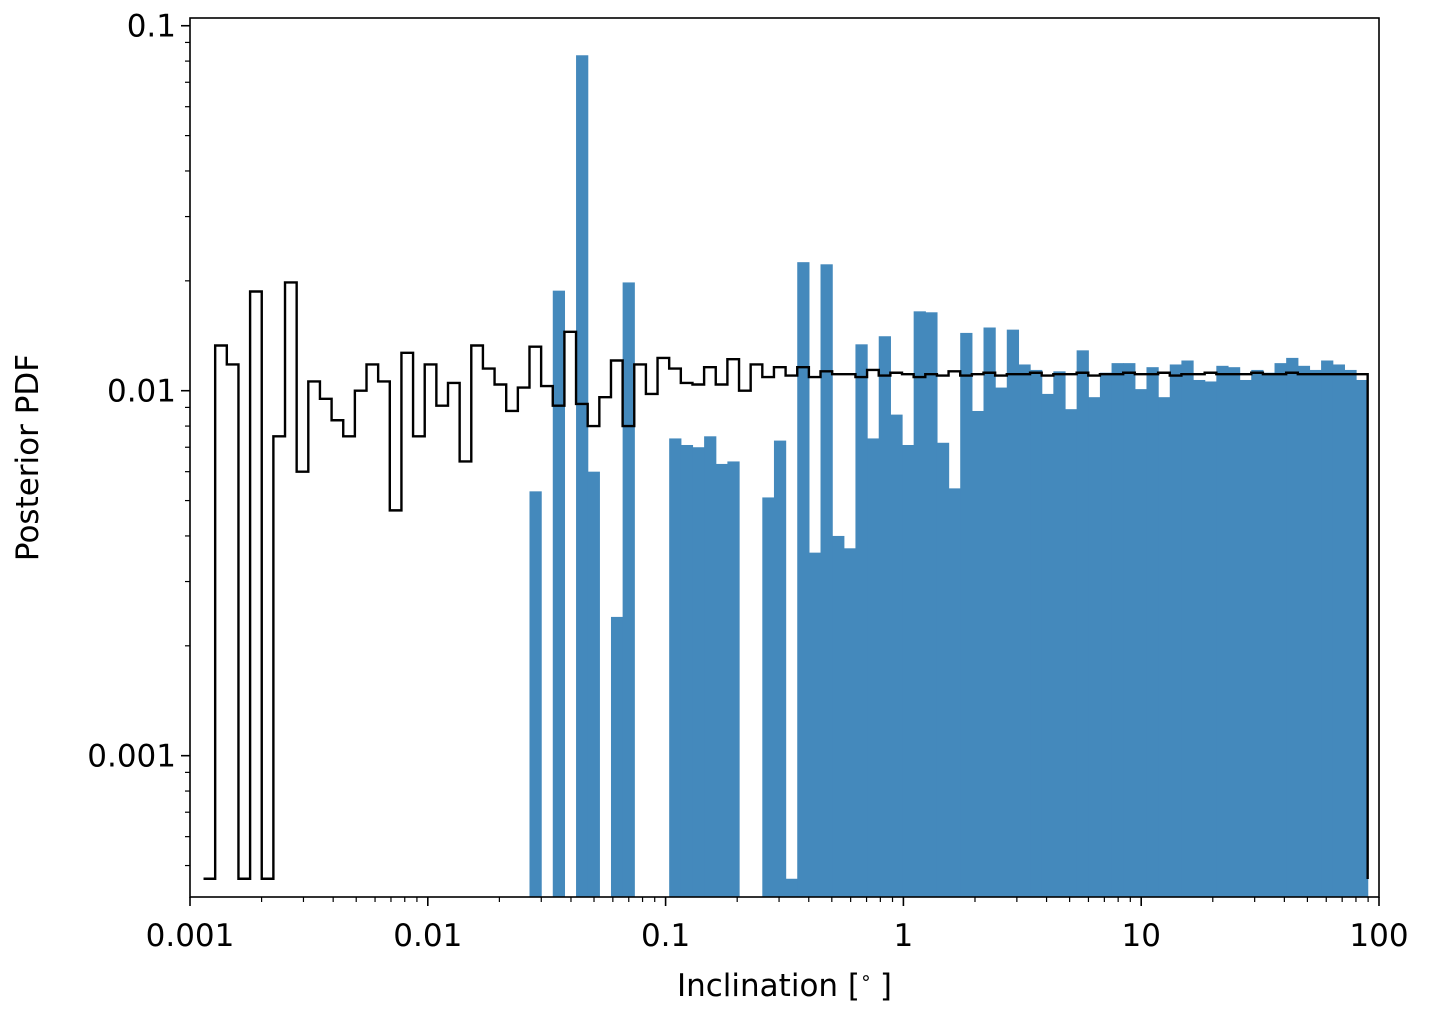 This screenshot has height=1012, width=1434. I want to click on x-axis-ticks: 0.001 0.01 0.1 1 10 100, so click(777, 925).